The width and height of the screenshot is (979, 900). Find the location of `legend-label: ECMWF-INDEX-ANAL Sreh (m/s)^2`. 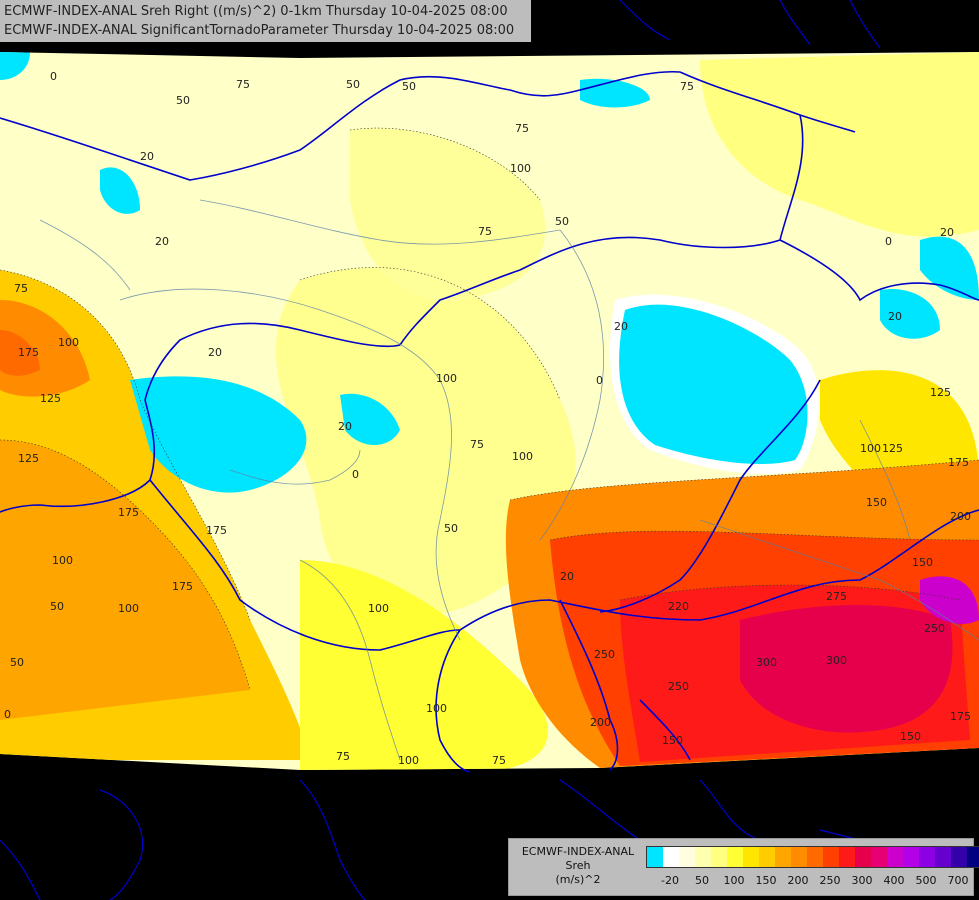

legend-label: ECMWF-INDEX-ANAL Sreh (m/s)^2 is located at coordinates (578, 866).